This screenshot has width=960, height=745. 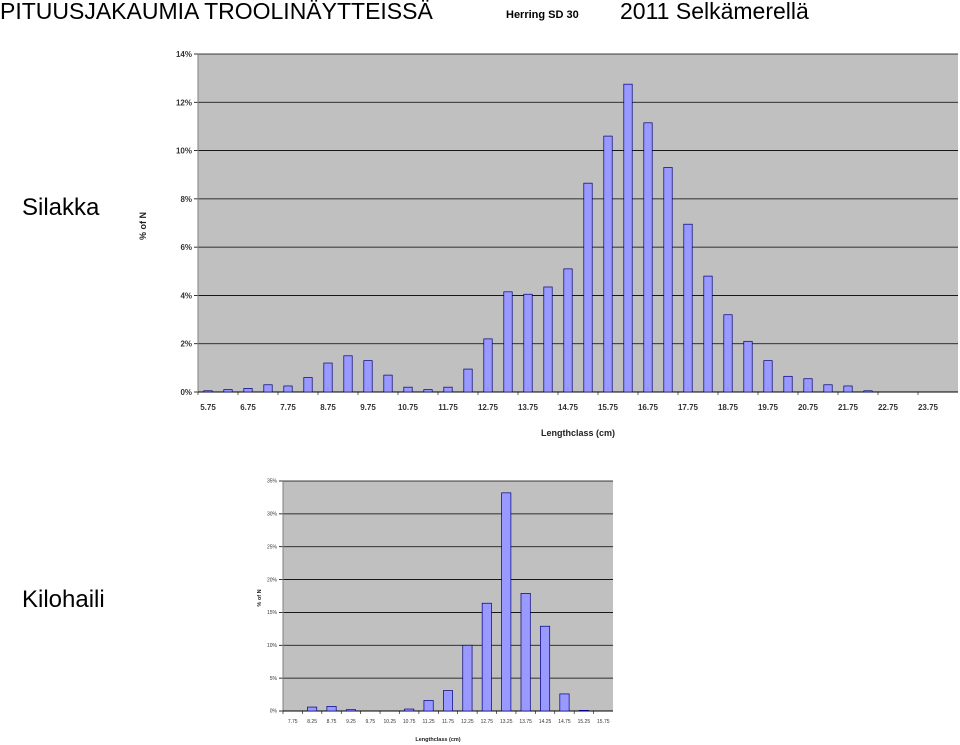 I want to click on herring-bar-11.25, so click(x=428, y=391).